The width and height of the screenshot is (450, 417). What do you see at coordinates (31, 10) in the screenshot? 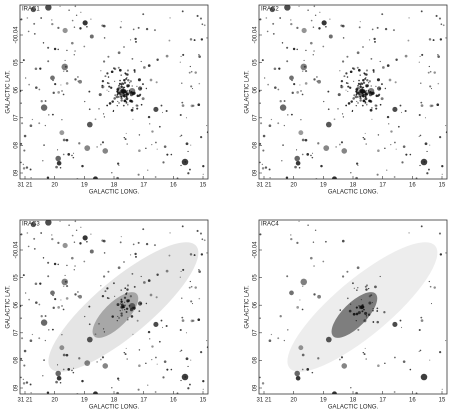
I see `panel-title: IRAC1` at bounding box center [31, 10].